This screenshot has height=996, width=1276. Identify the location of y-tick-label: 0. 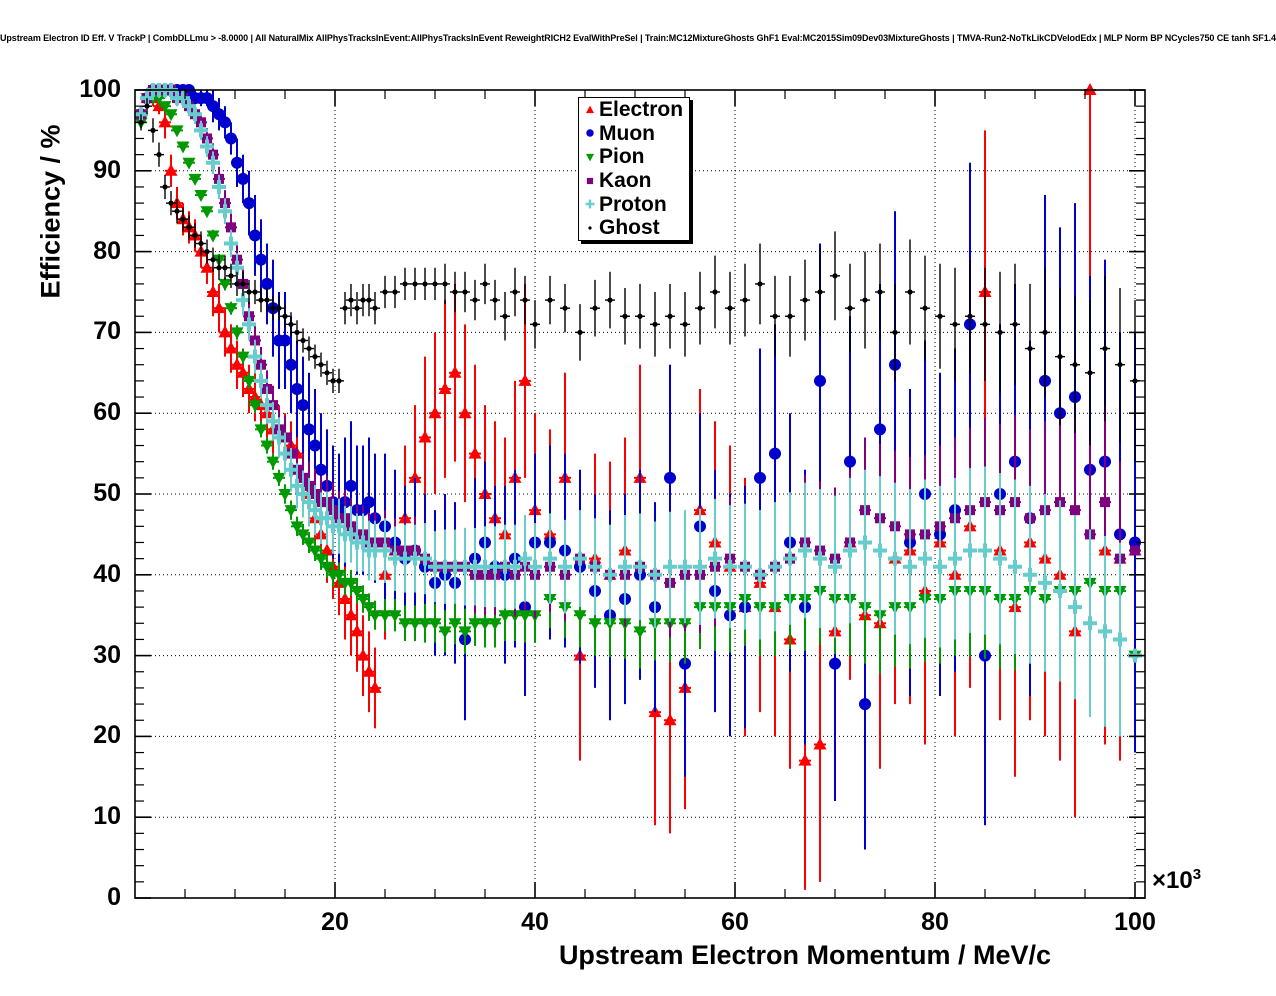
(114, 897).